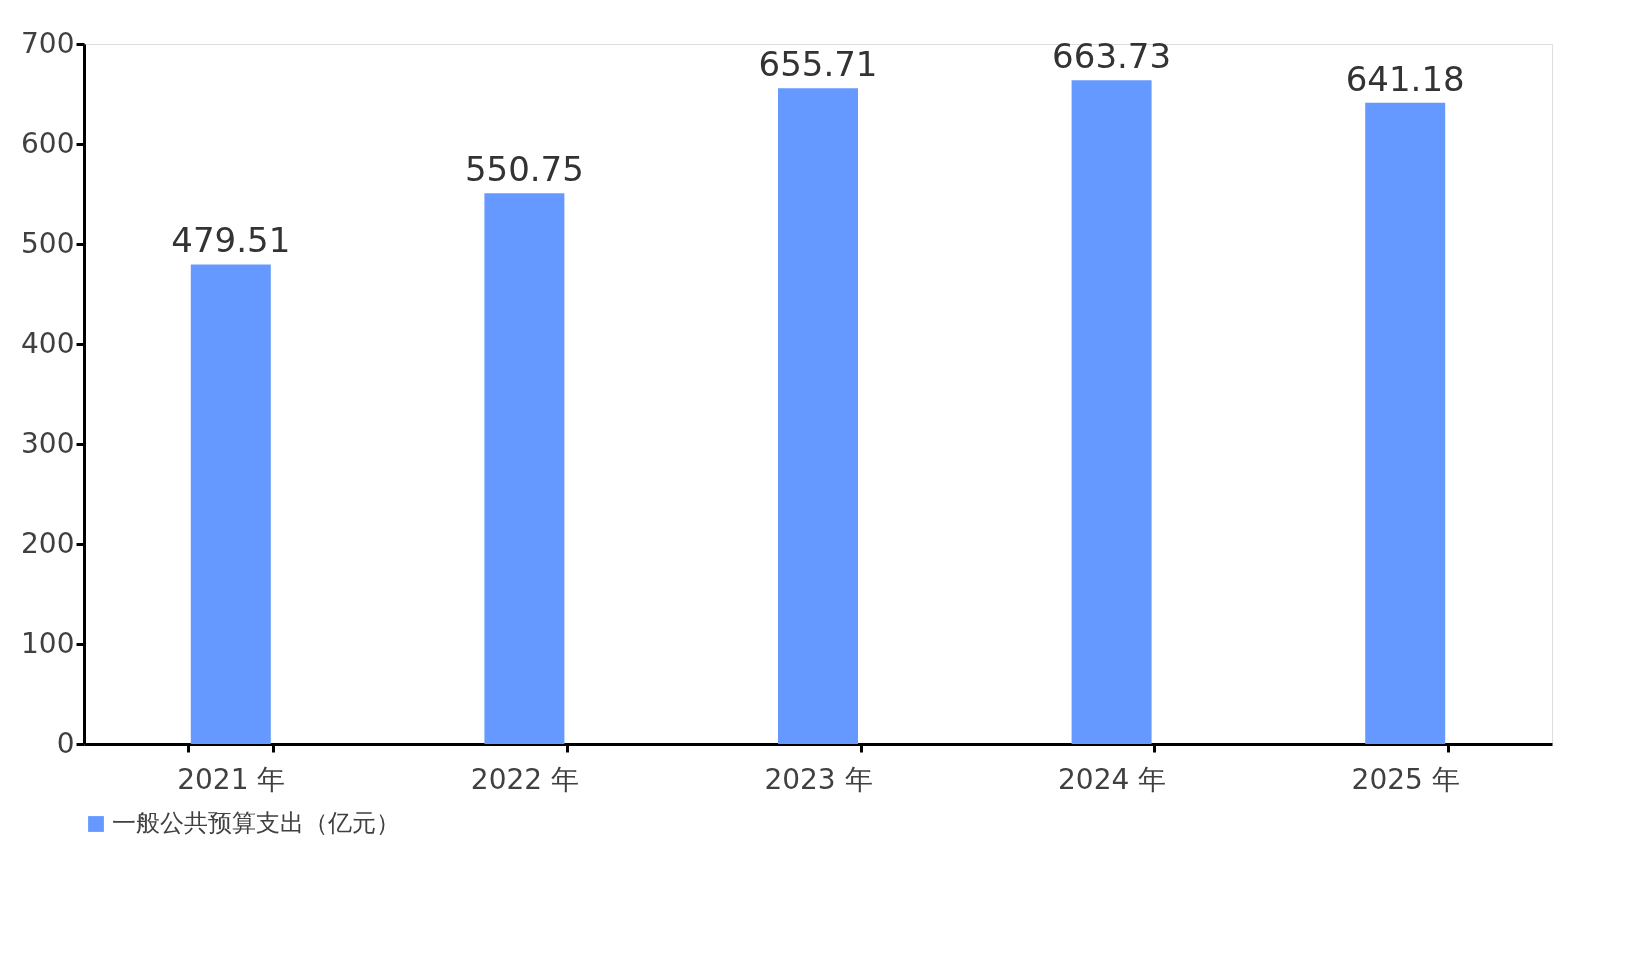 This screenshot has width=1638, height=961. What do you see at coordinates (231, 779) in the screenshot?
I see `x-tick-label: 2021 年` at bounding box center [231, 779].